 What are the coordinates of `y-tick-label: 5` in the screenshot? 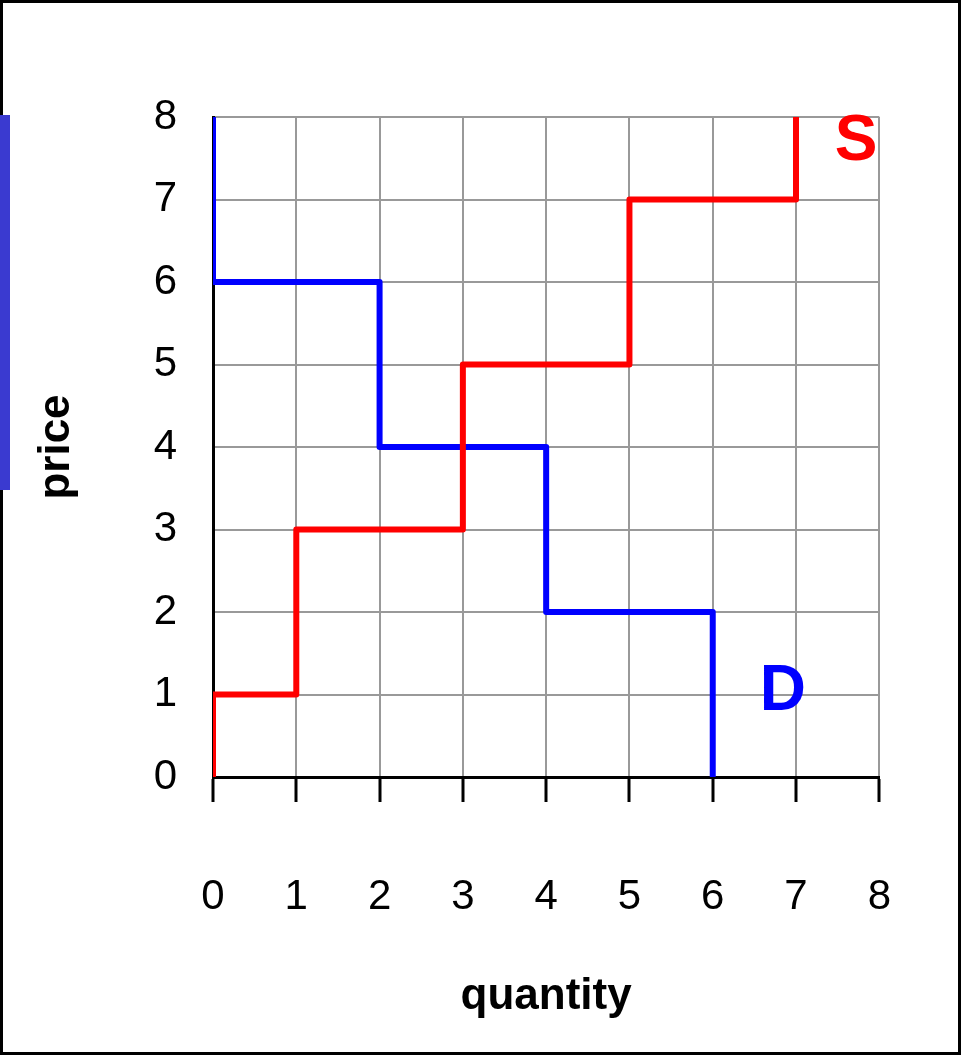 It's located at (165, 362).